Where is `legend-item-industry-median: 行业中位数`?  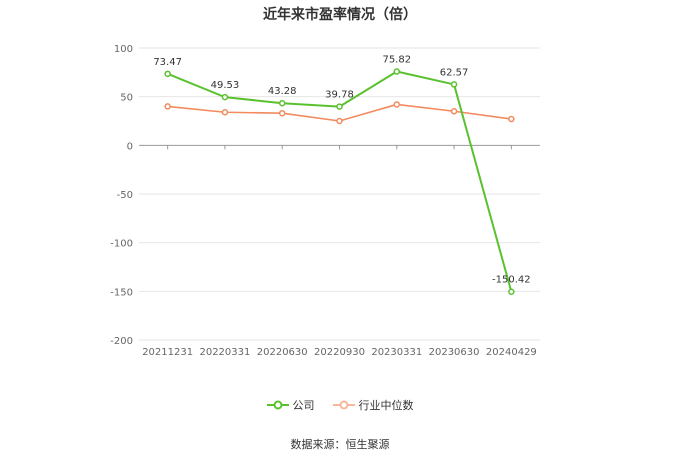 legend-item-industry-median: 行业中位数 is located at coordinates (373, 405).